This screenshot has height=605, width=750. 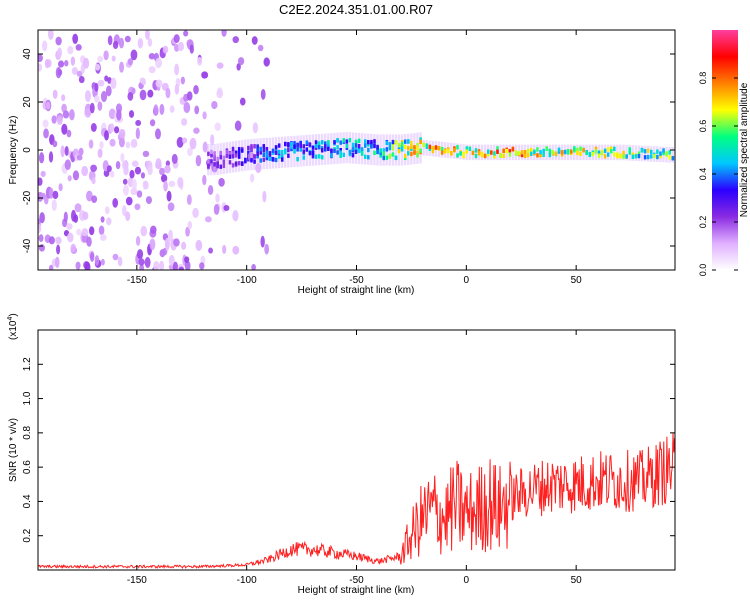 I want to click on snr-multiplier: (x104), so click(x=13, y=326).